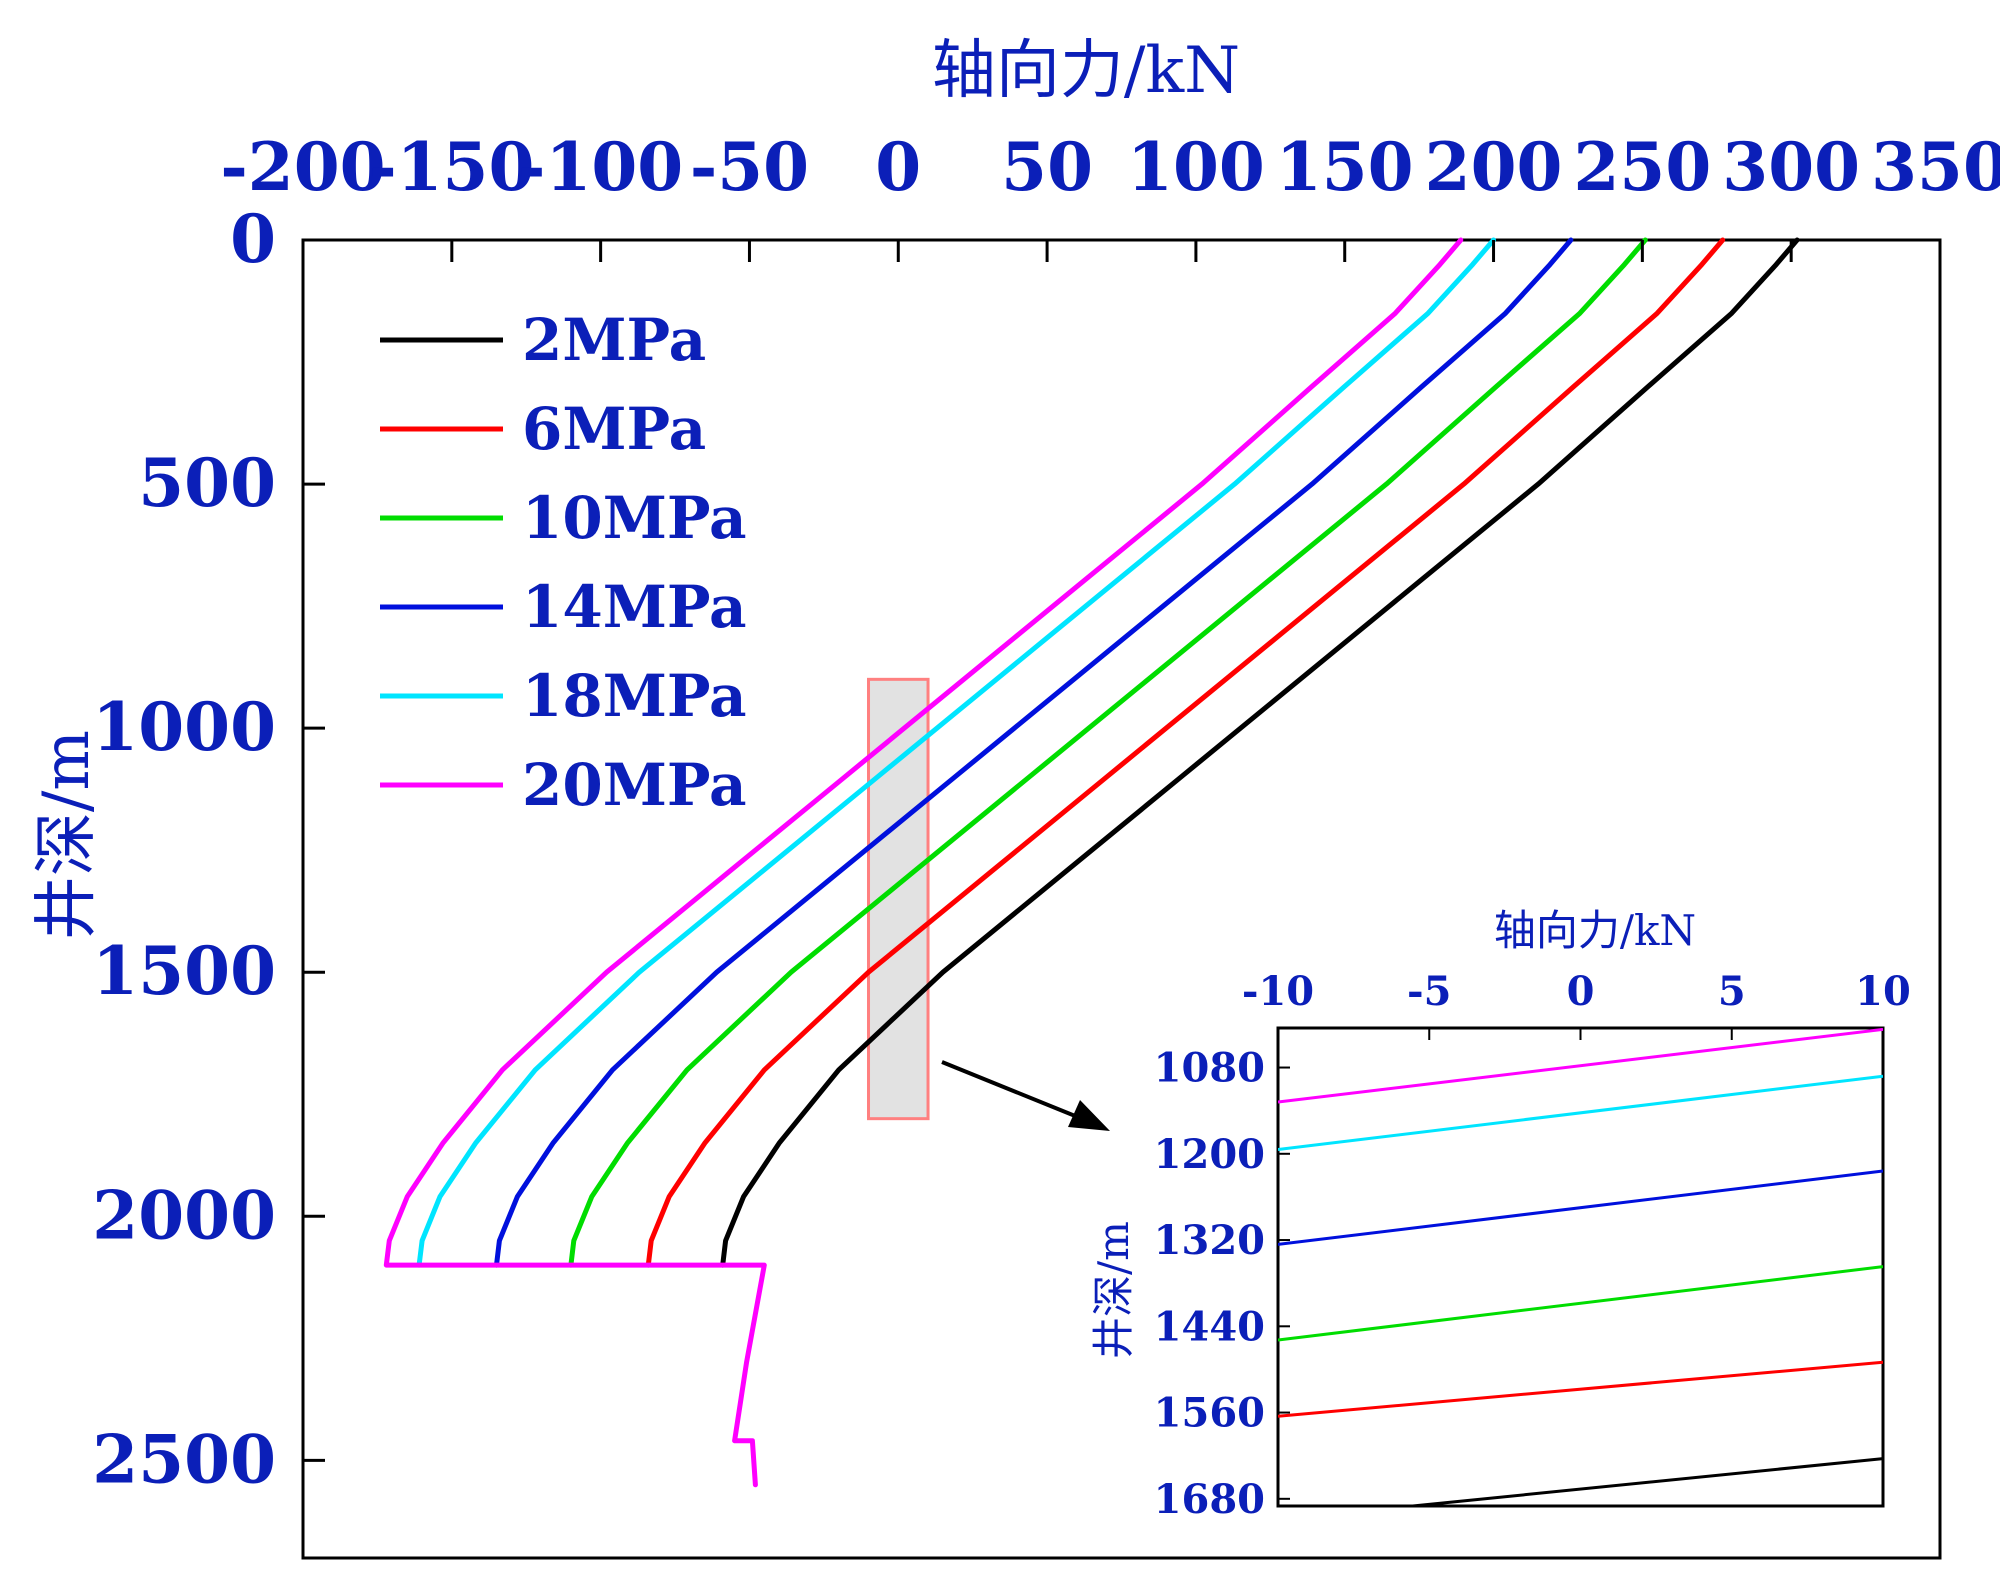 The width and height of the screenshot is (2000, 1569). What do you see at coordinates (1640, 1481) in the screenshot?
I see `inset-series-line-2mpa` at bounding box center [1640, 1481].